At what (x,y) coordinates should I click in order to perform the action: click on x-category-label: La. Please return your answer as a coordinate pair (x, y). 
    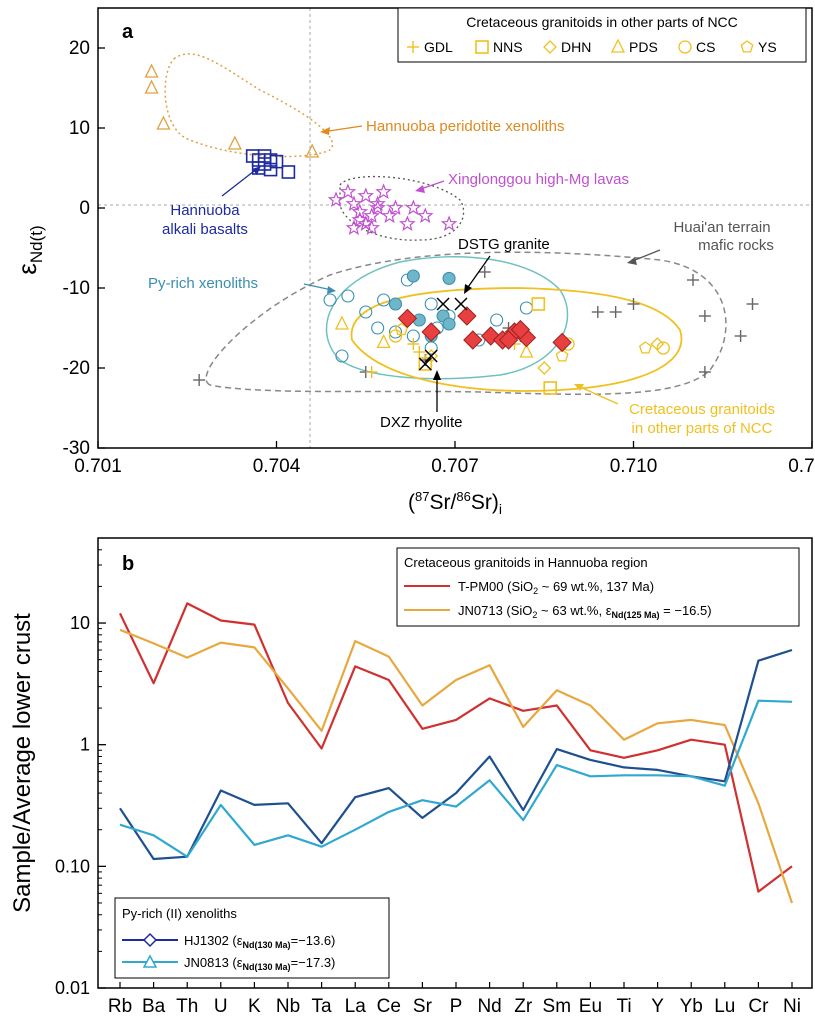
    Looking at the image, I should click on (356, 1006).